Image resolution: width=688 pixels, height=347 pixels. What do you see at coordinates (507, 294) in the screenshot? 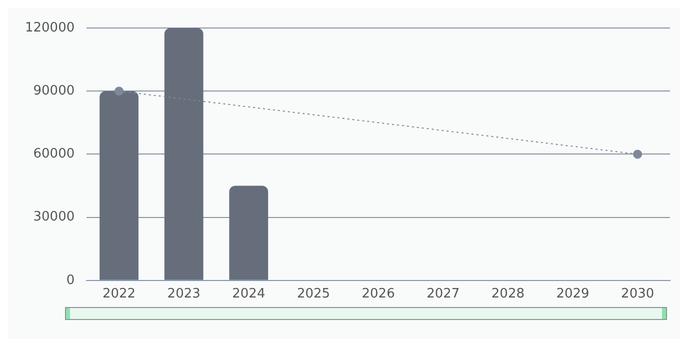
I see `x-tick-label: 2028` at bounding box center [507, 294].